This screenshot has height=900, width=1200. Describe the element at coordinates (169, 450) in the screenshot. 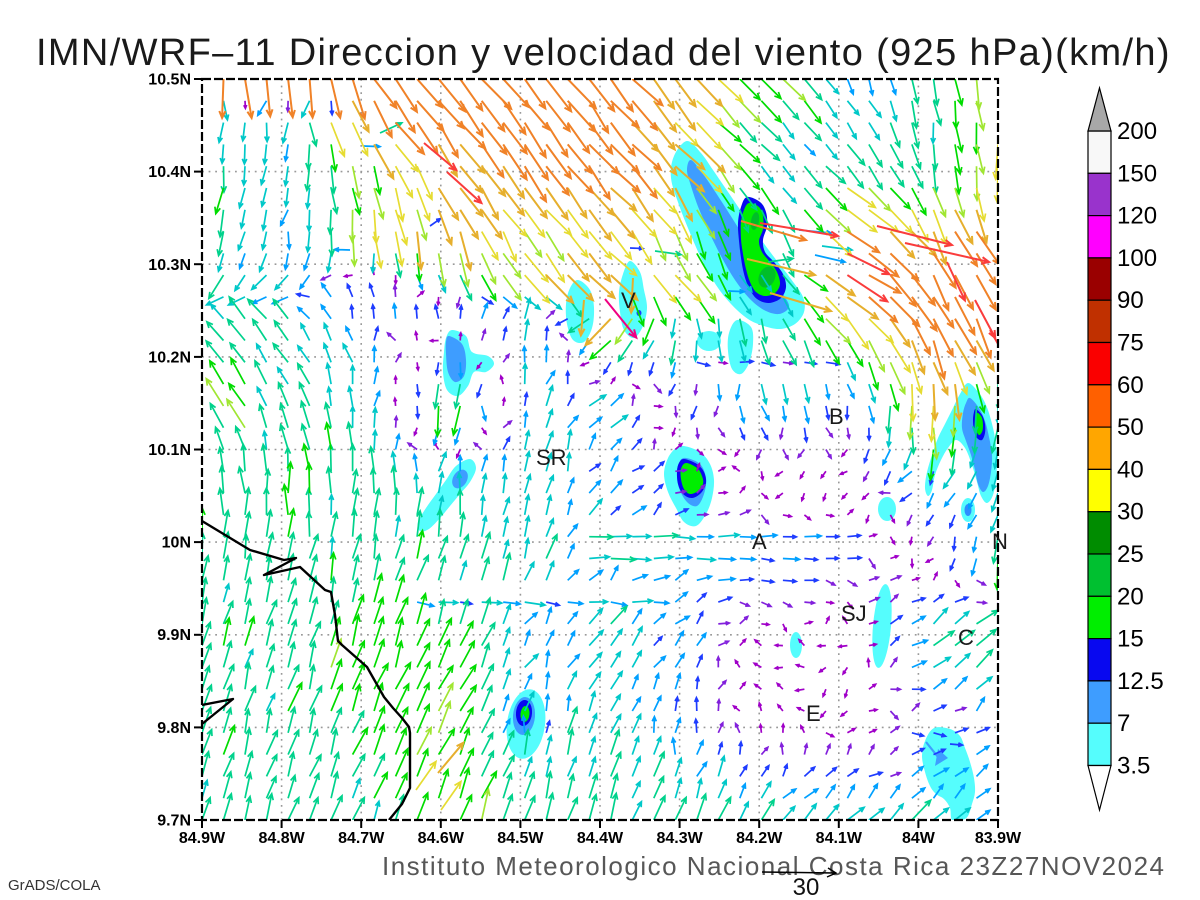

I see `svg-text: 10.1N` at that location.